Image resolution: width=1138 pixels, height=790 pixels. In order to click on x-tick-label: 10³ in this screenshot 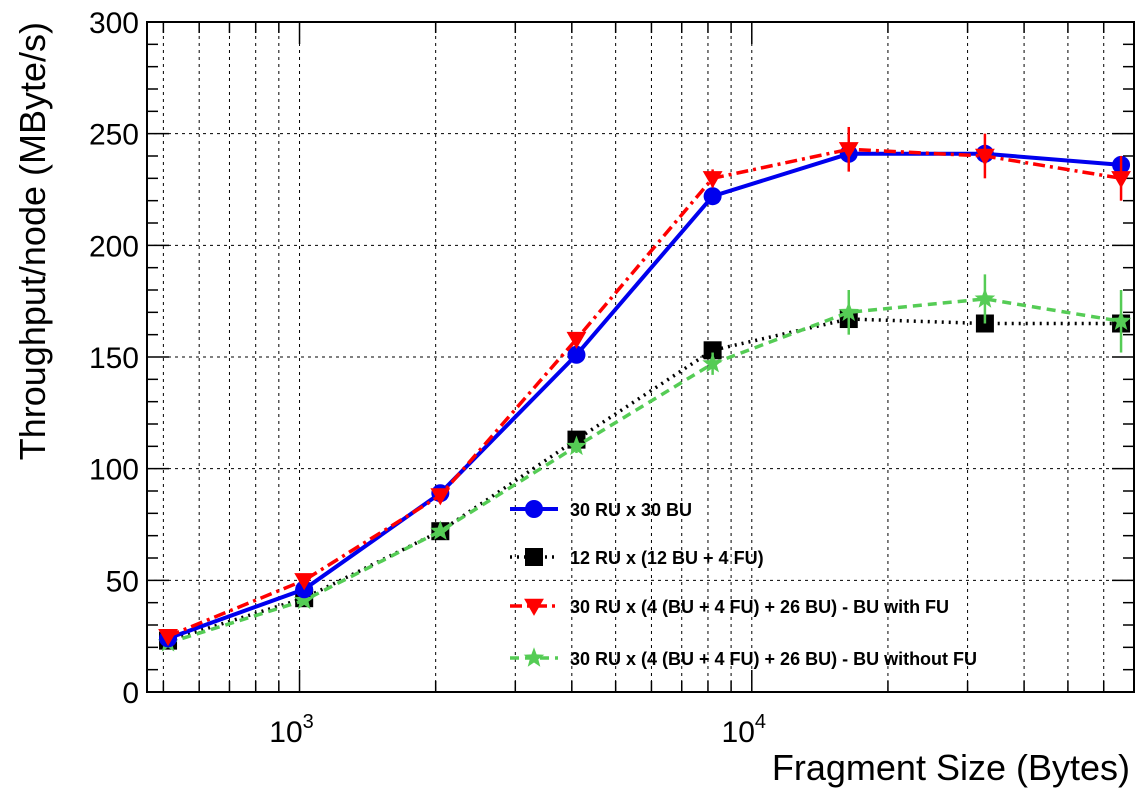, I will do `click(291, 730)`.